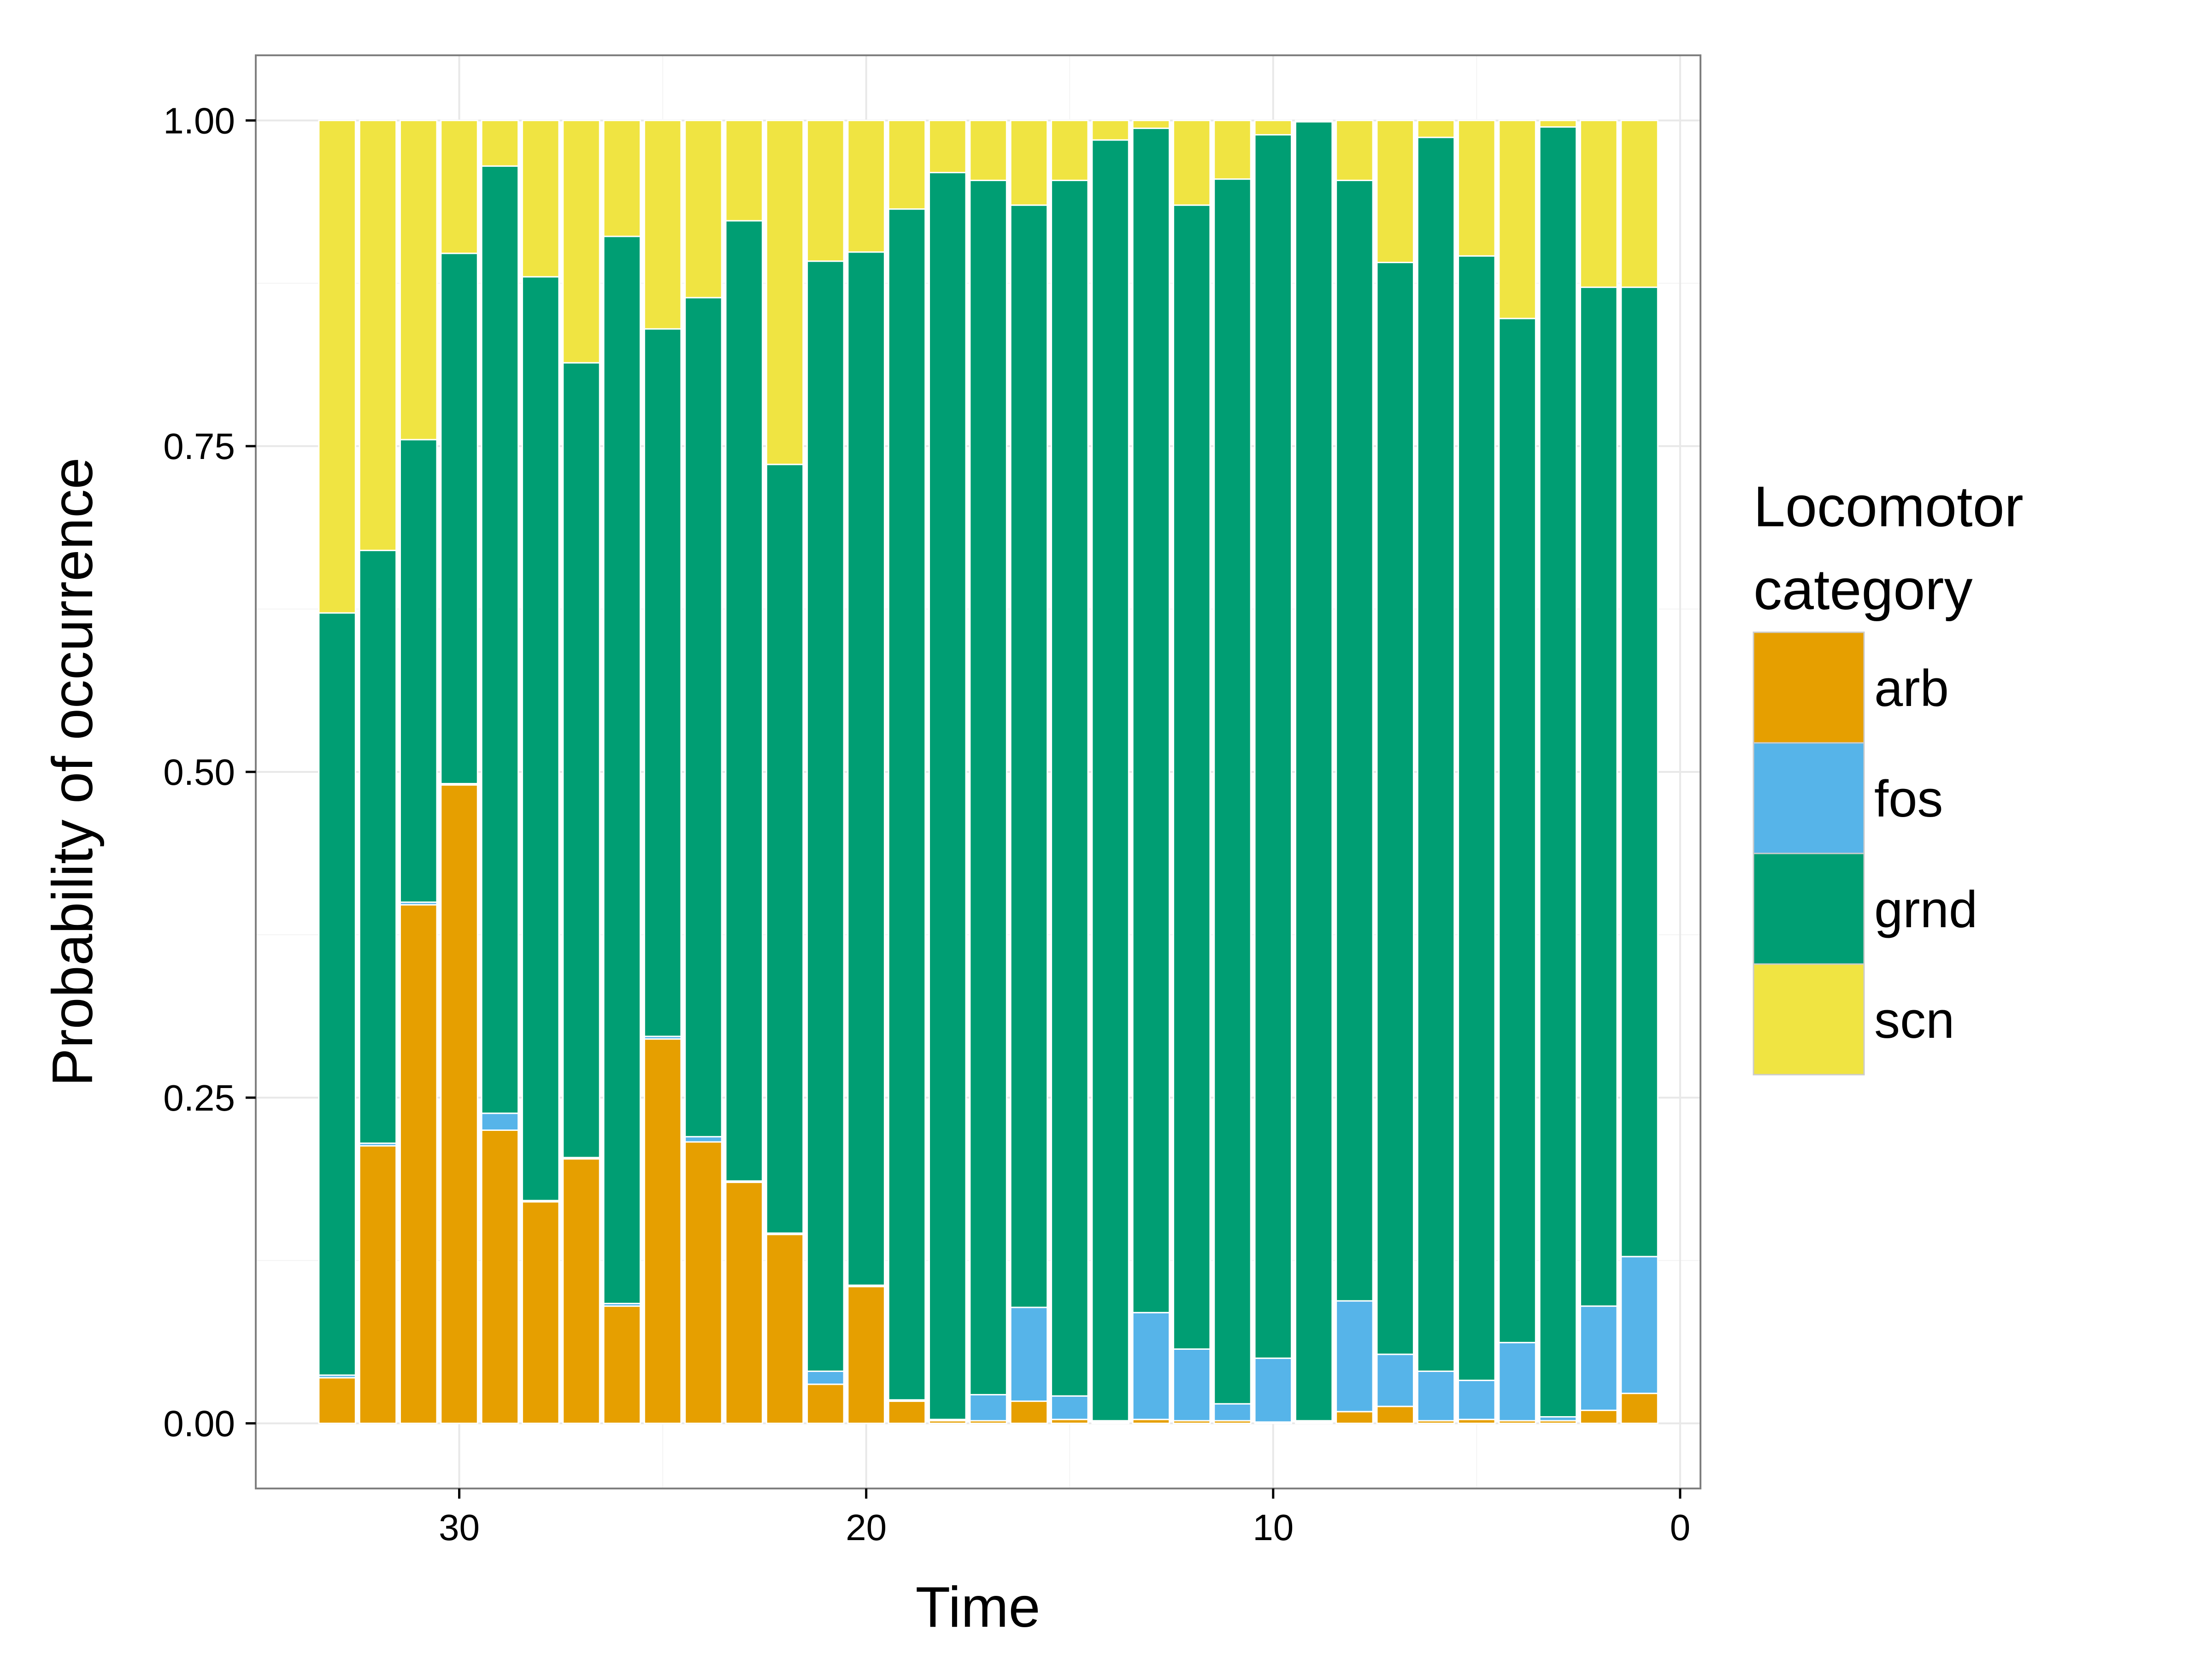 This screenshot has width=2212, height=1659. What do you see at coordinates (1809, 798) in the screenshot?
I see `legend-key-fos` at bounding box center [1809, 798].